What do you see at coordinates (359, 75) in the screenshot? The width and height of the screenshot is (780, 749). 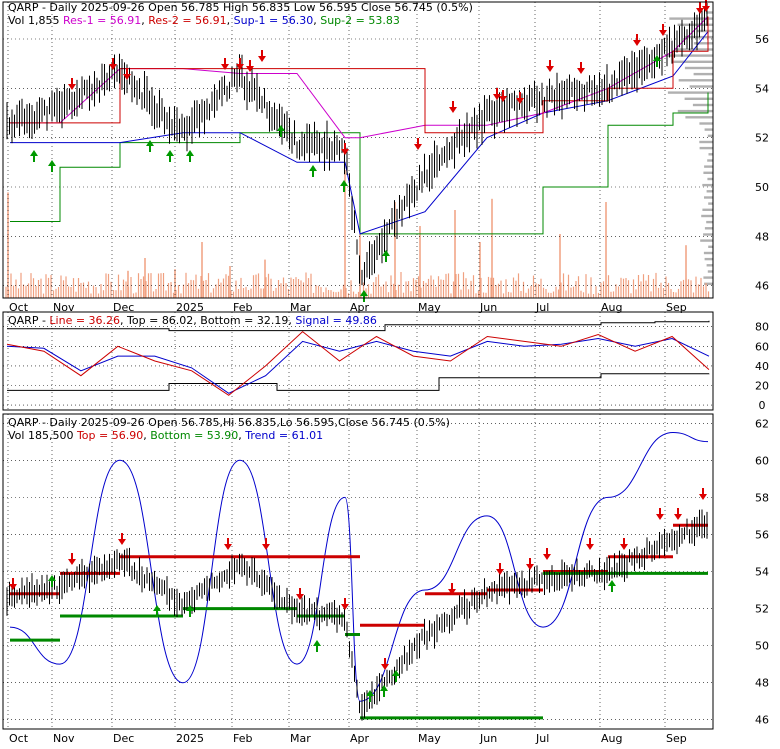 I see `res-2-line` at bounding box center [359, 75].